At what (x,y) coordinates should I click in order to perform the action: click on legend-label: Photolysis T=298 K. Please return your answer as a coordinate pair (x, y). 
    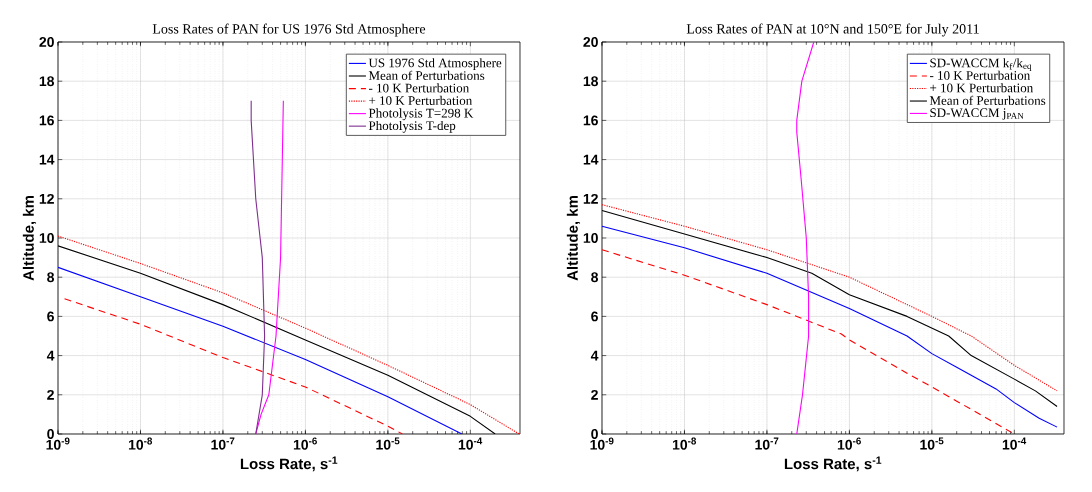
    Looking at the image, I should click on (421, 114).